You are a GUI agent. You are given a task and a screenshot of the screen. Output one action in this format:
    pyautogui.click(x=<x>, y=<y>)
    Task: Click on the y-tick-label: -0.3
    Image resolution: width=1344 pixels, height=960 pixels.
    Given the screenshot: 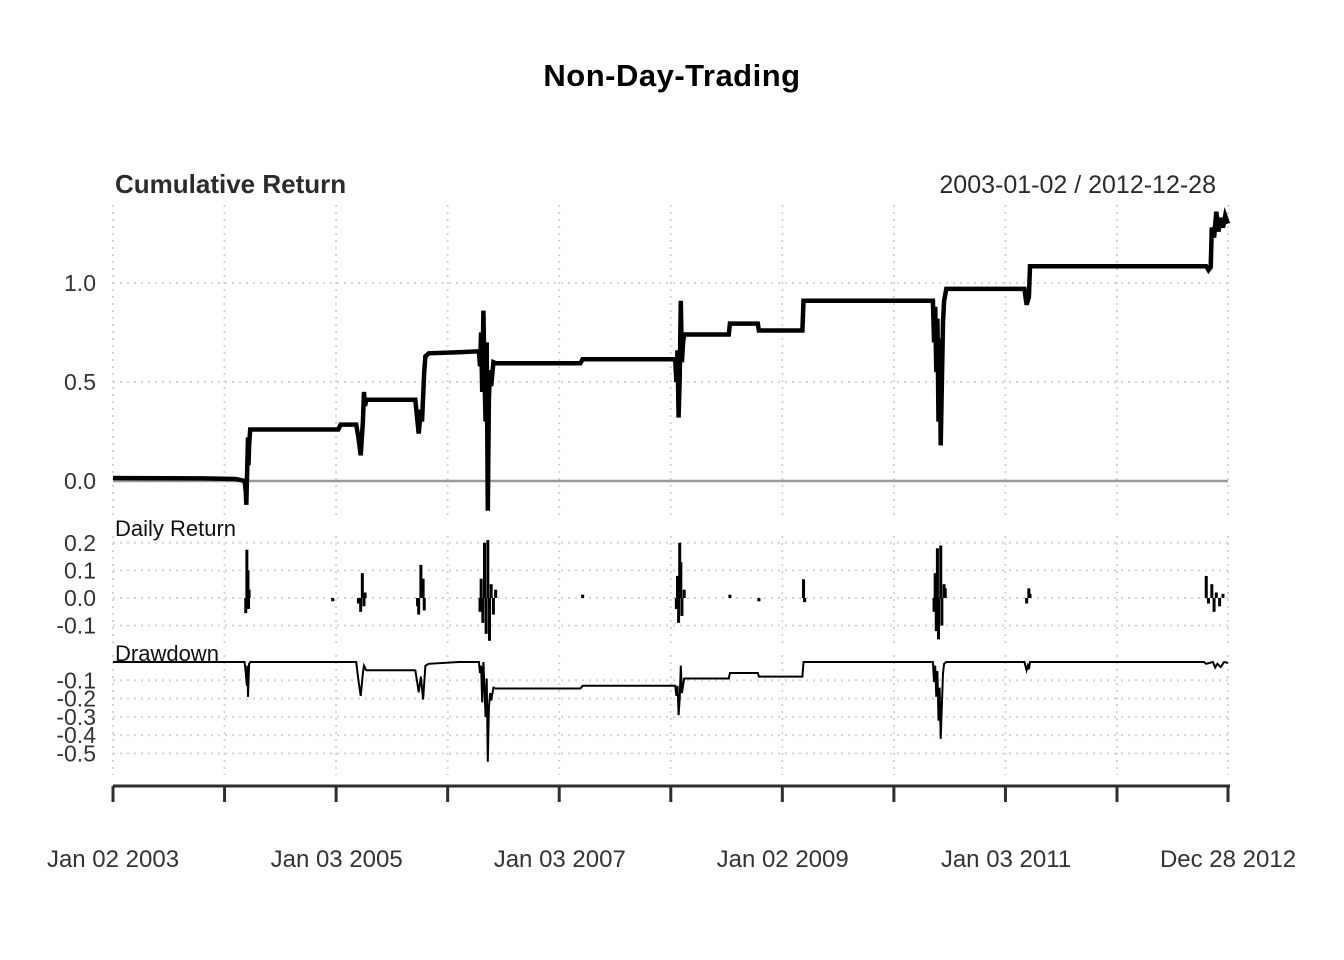 What is the action you would take?
    pyautogui.click(x=76, y=717)
    